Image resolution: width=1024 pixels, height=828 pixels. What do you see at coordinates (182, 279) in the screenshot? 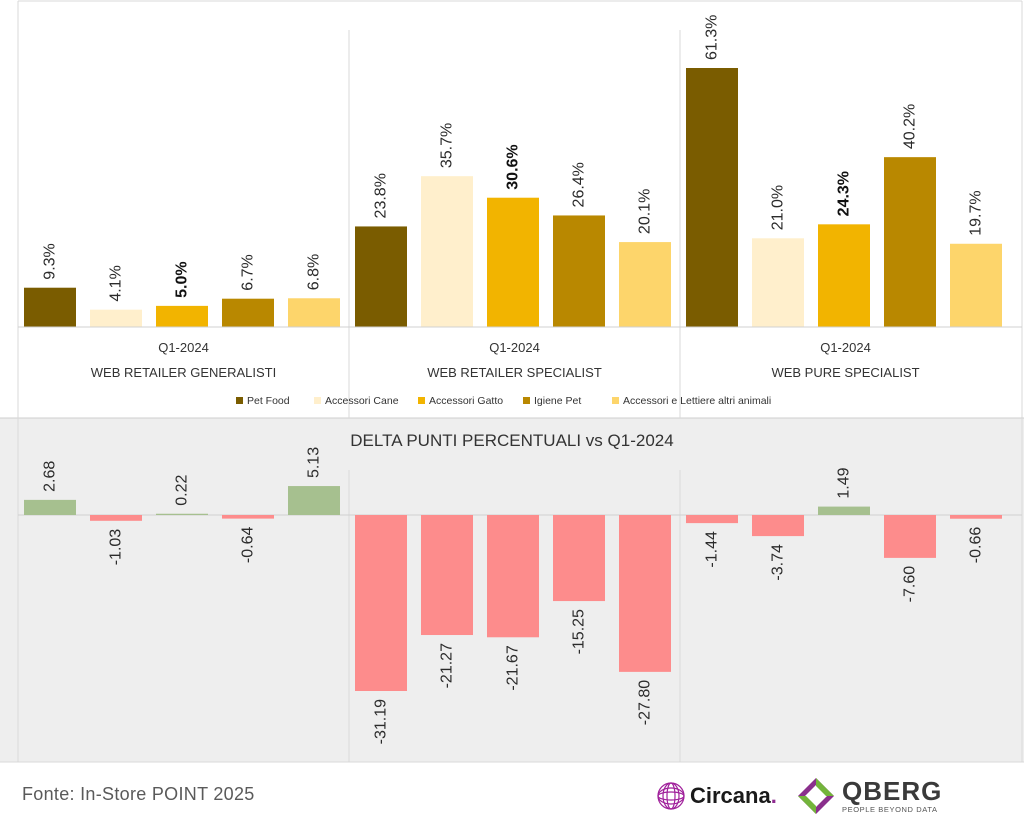
I see `bar-data-label: 5.0%` at bounding box center [182, 279].